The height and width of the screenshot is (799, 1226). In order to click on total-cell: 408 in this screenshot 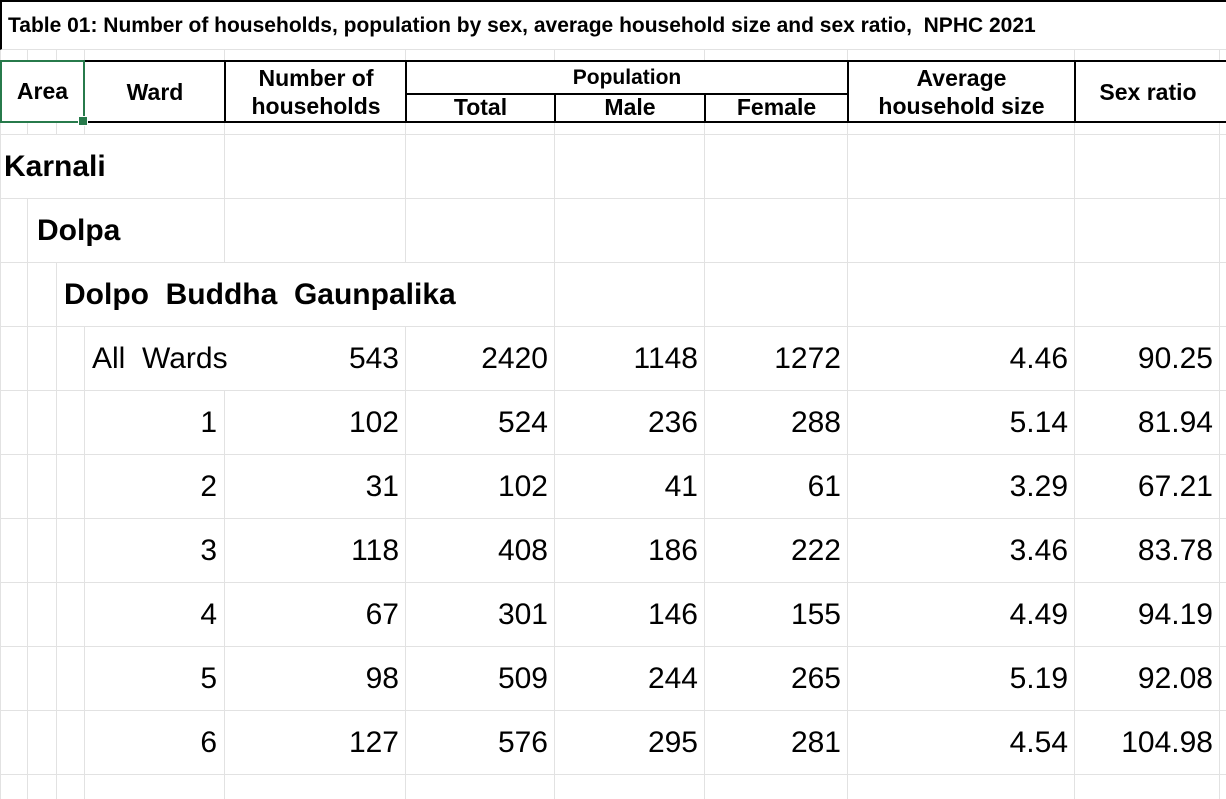, I will do `click(480, 550)`.